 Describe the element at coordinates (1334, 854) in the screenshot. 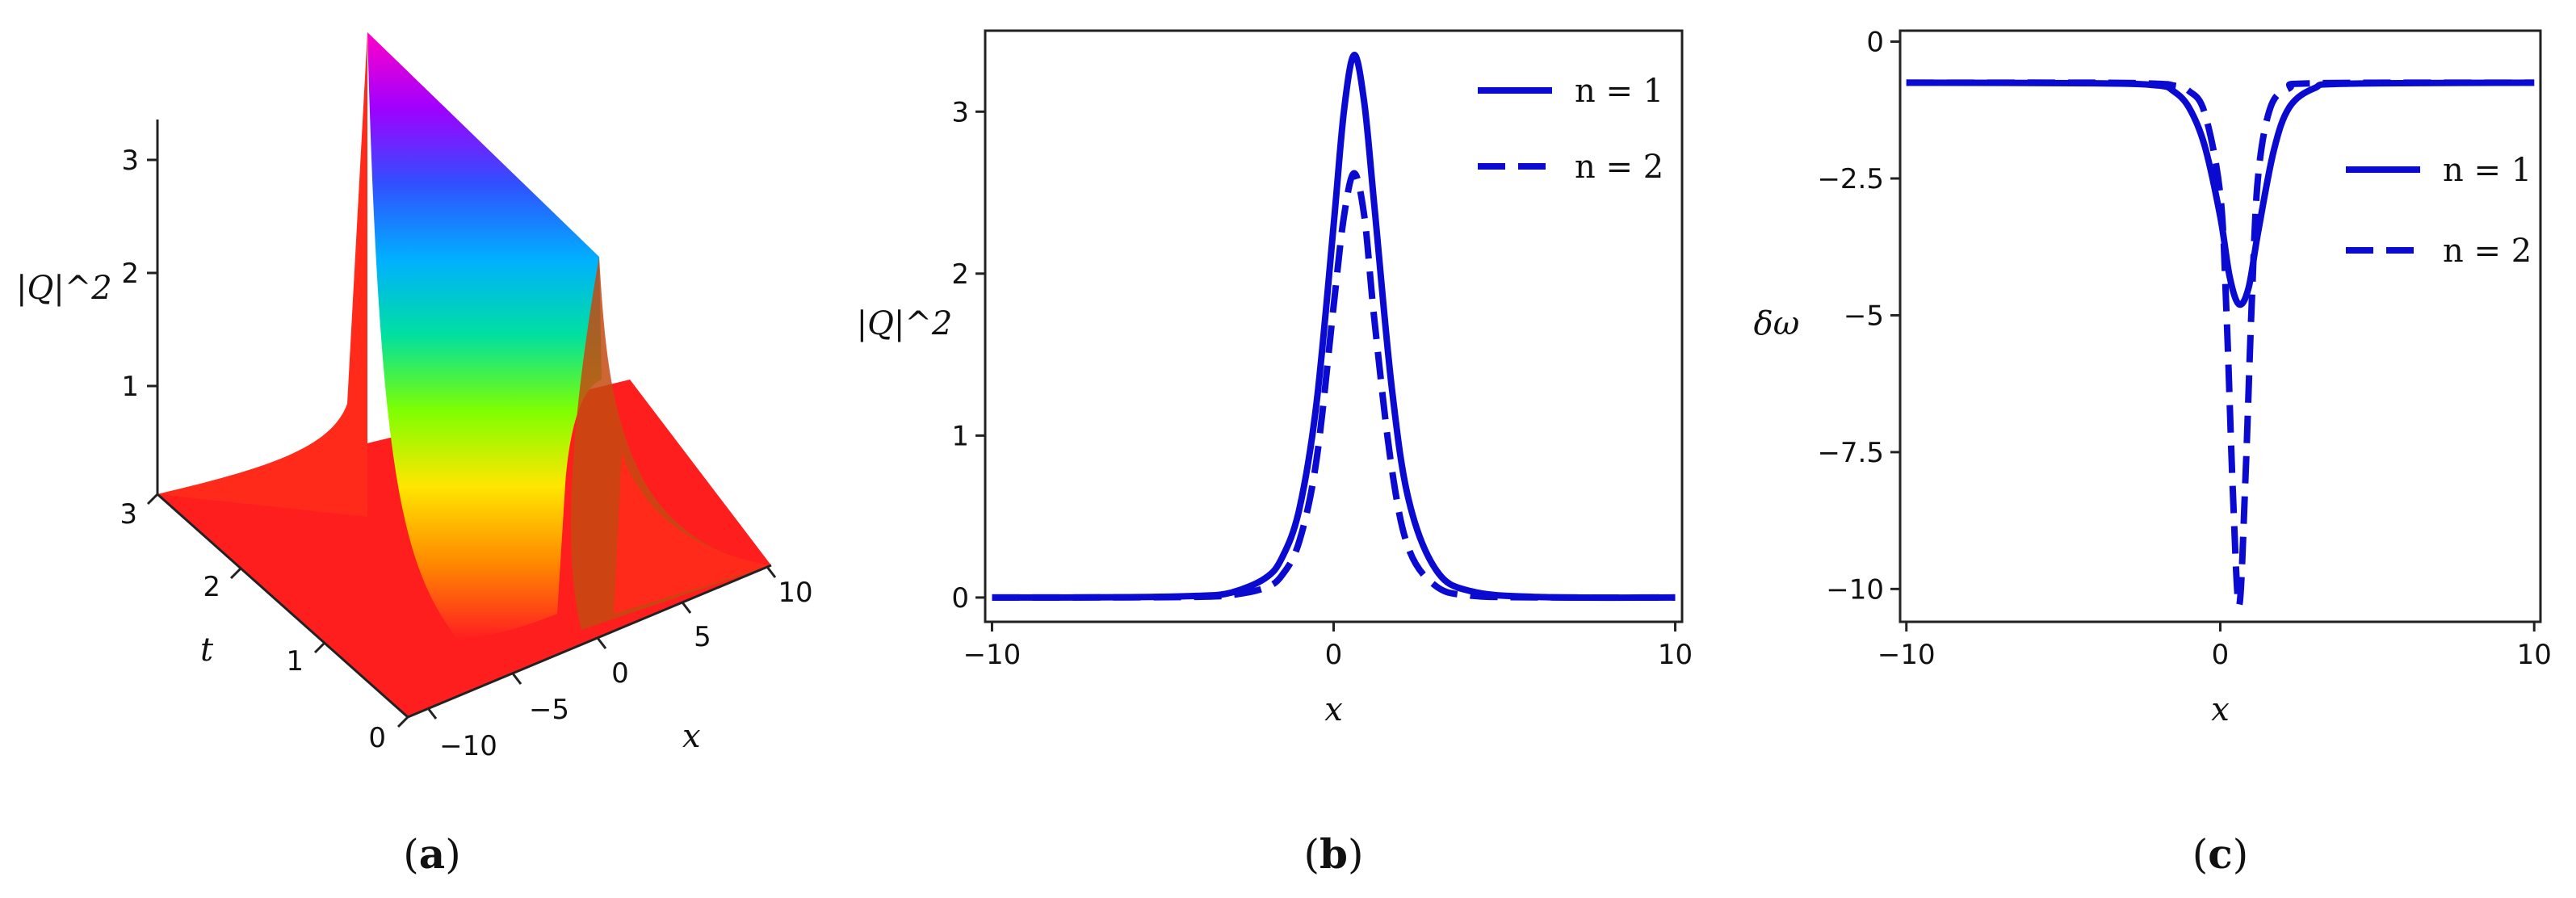

I see `panel-label-b: (b)` at that location.